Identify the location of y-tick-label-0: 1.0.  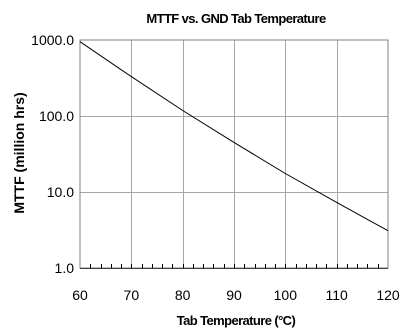
(65, 268).